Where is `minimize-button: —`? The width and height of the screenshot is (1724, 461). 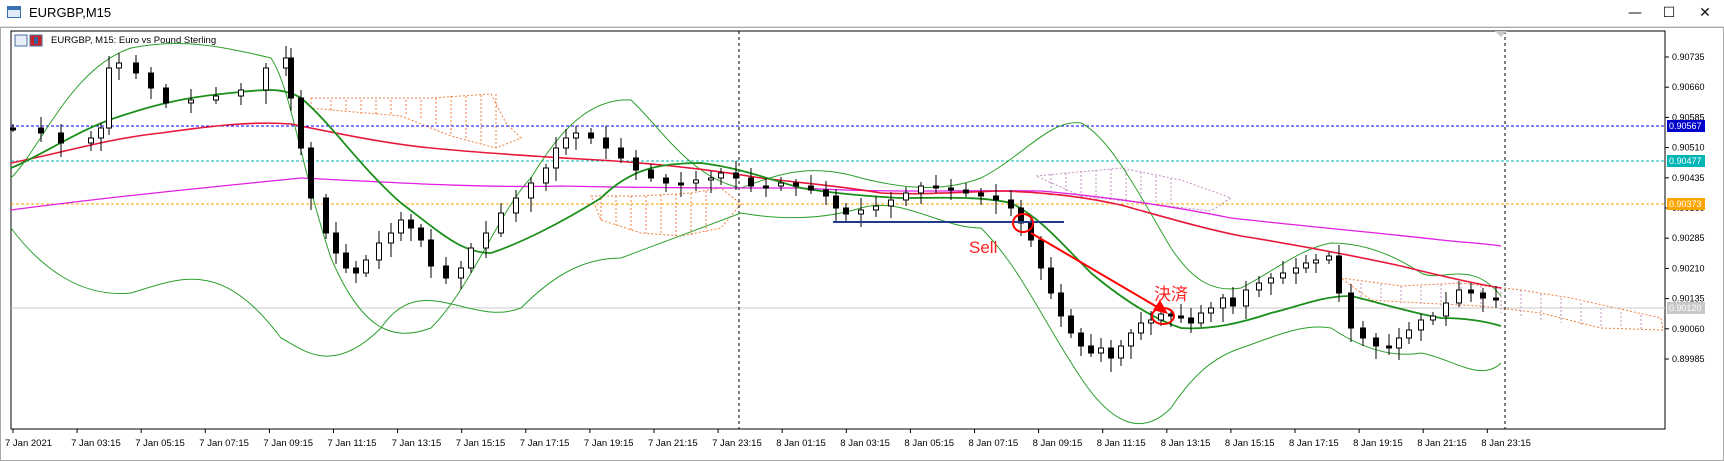
minimize-button: — is located at coordinates (1635, 13).